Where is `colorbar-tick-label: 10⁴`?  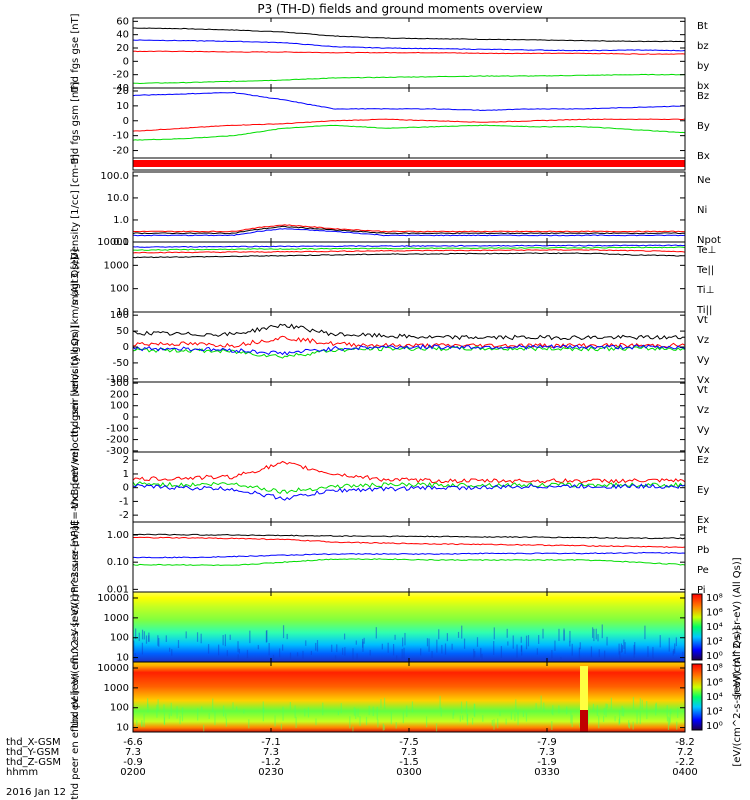 colorbar-tick-label: 10⁴ is located at coordinates (714, 627).